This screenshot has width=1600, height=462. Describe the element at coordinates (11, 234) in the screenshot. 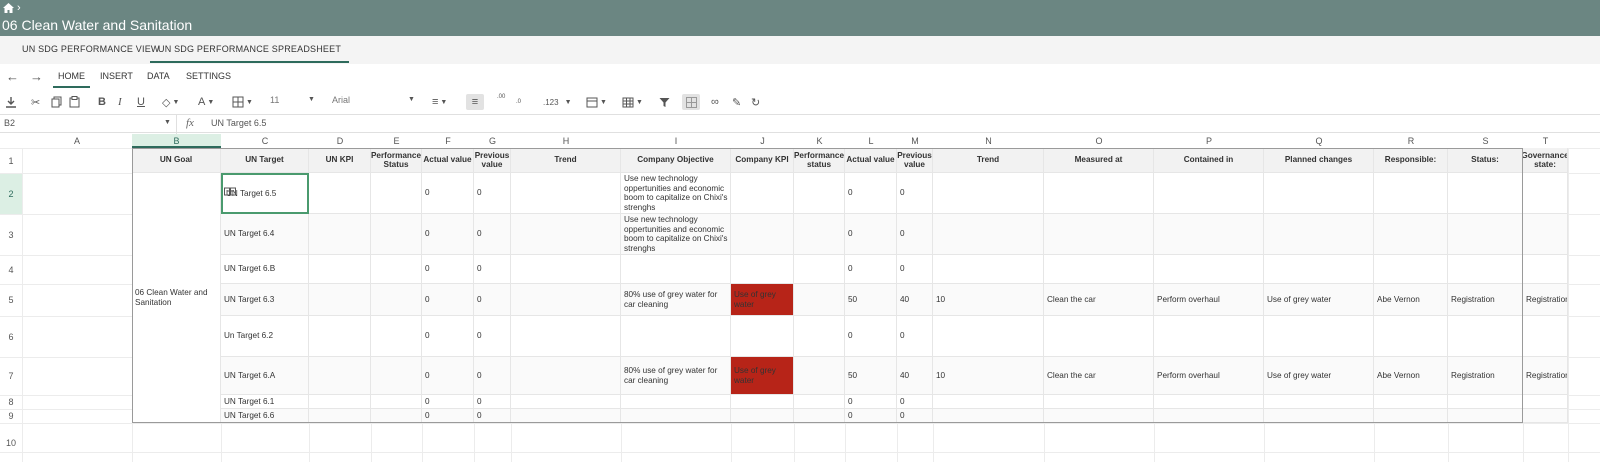

I see `row-header-3: 3` at that location.